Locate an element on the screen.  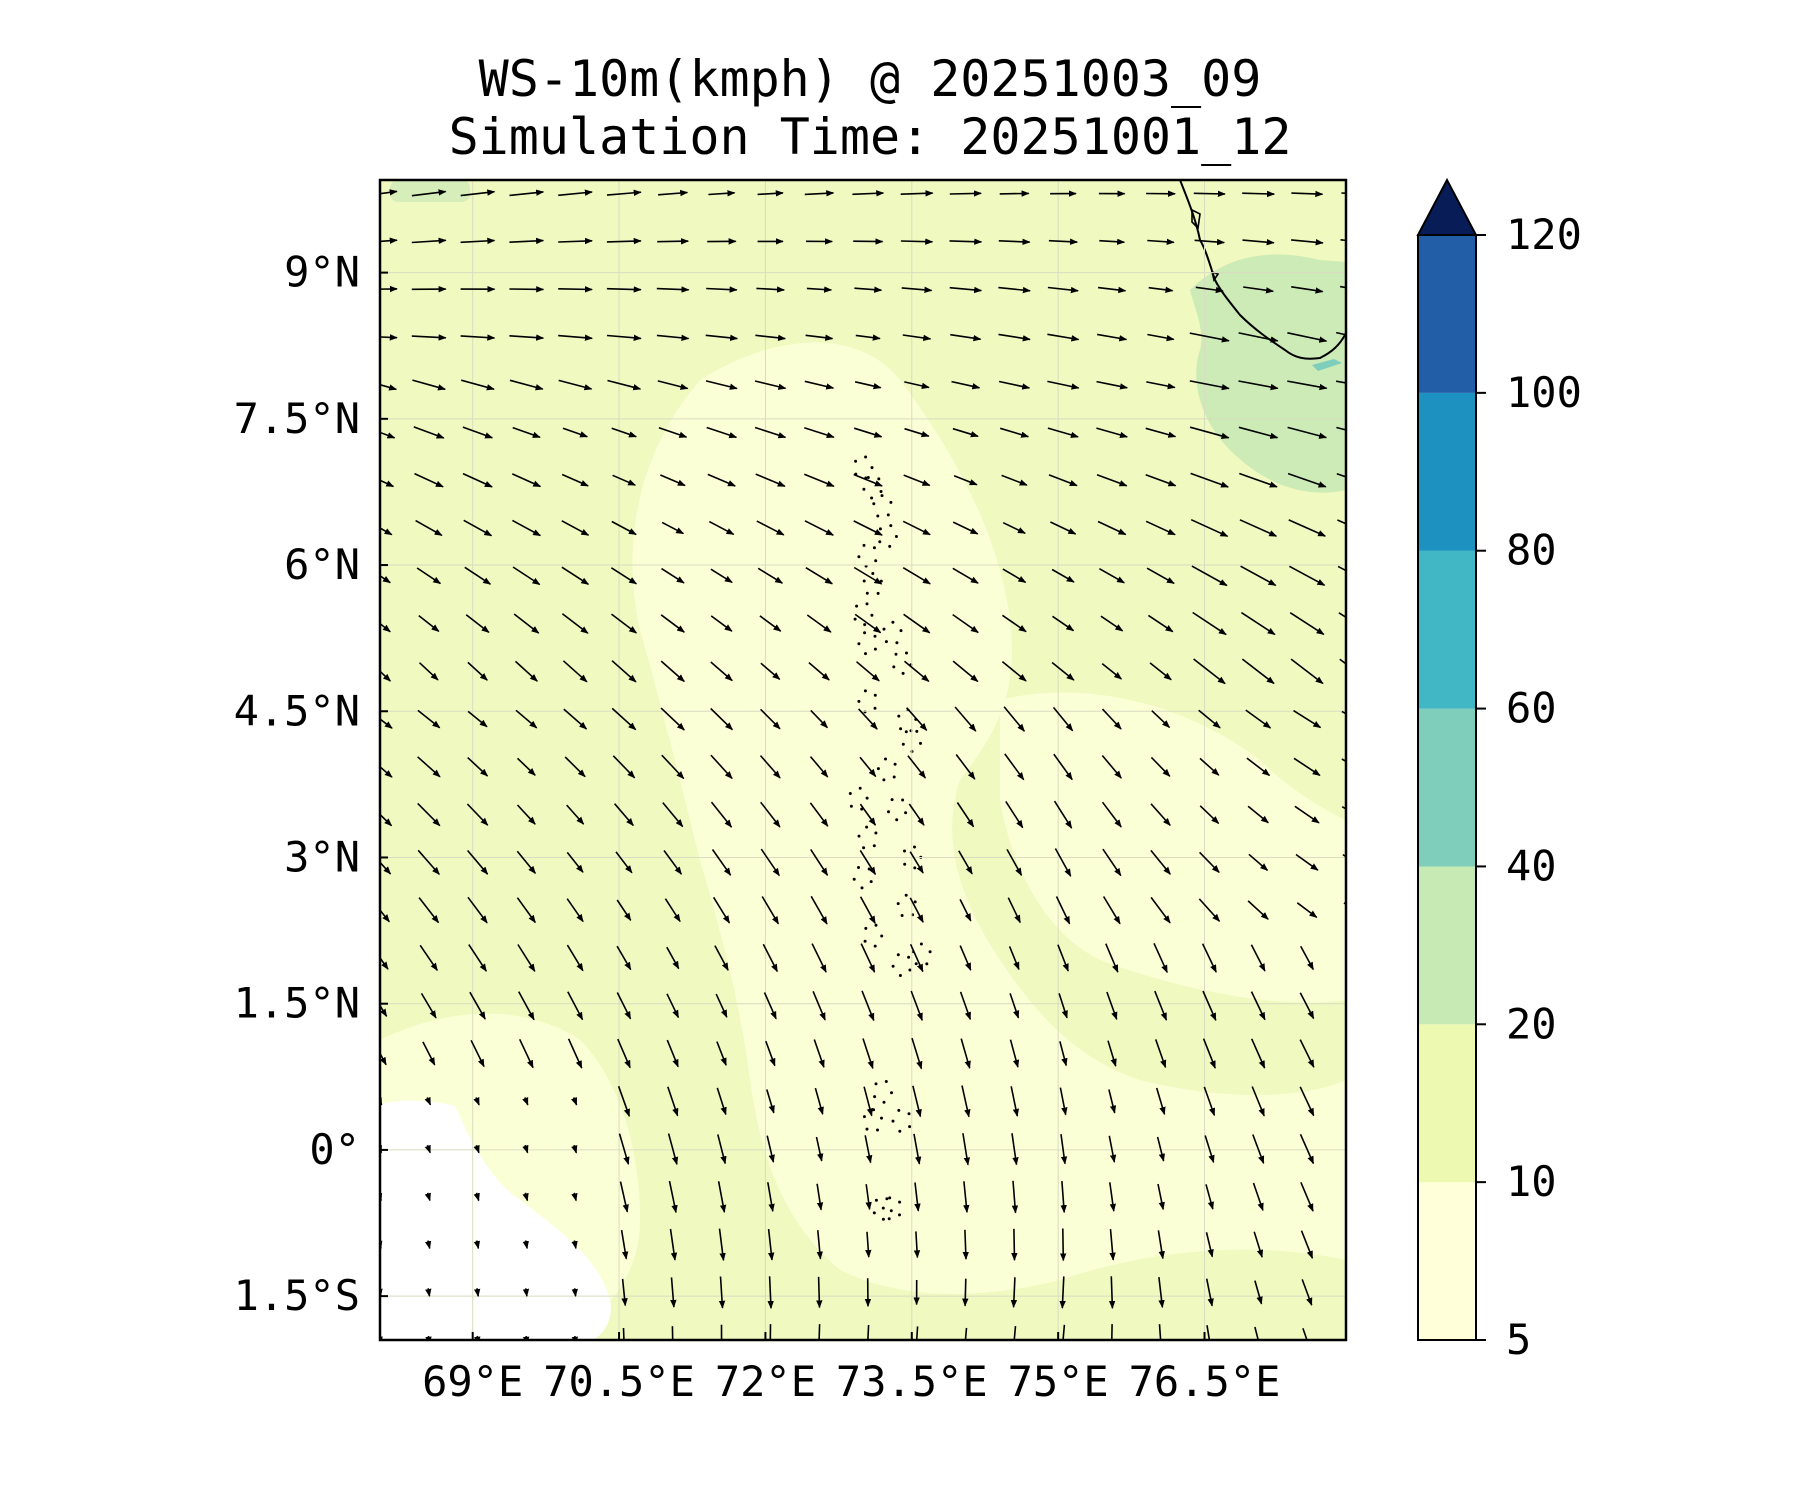
colorbar-label: 80 is located at coordinates (1531, 550).